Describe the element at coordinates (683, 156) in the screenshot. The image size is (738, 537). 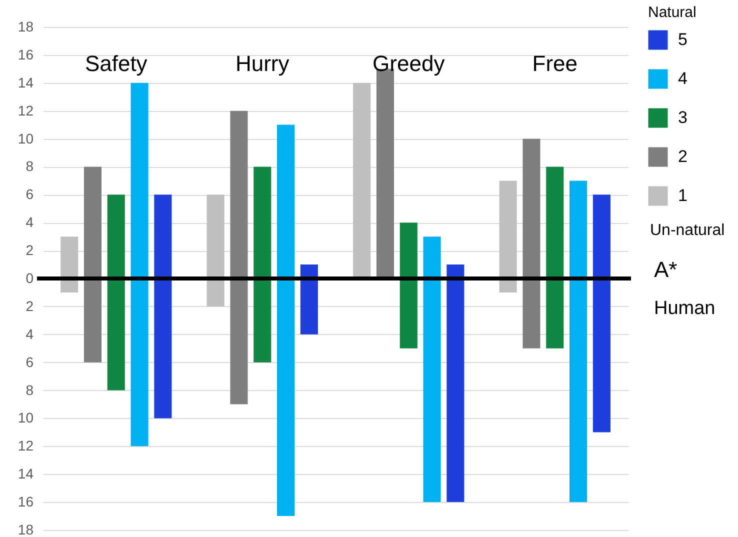
I see `legend-label: 2` at that location.